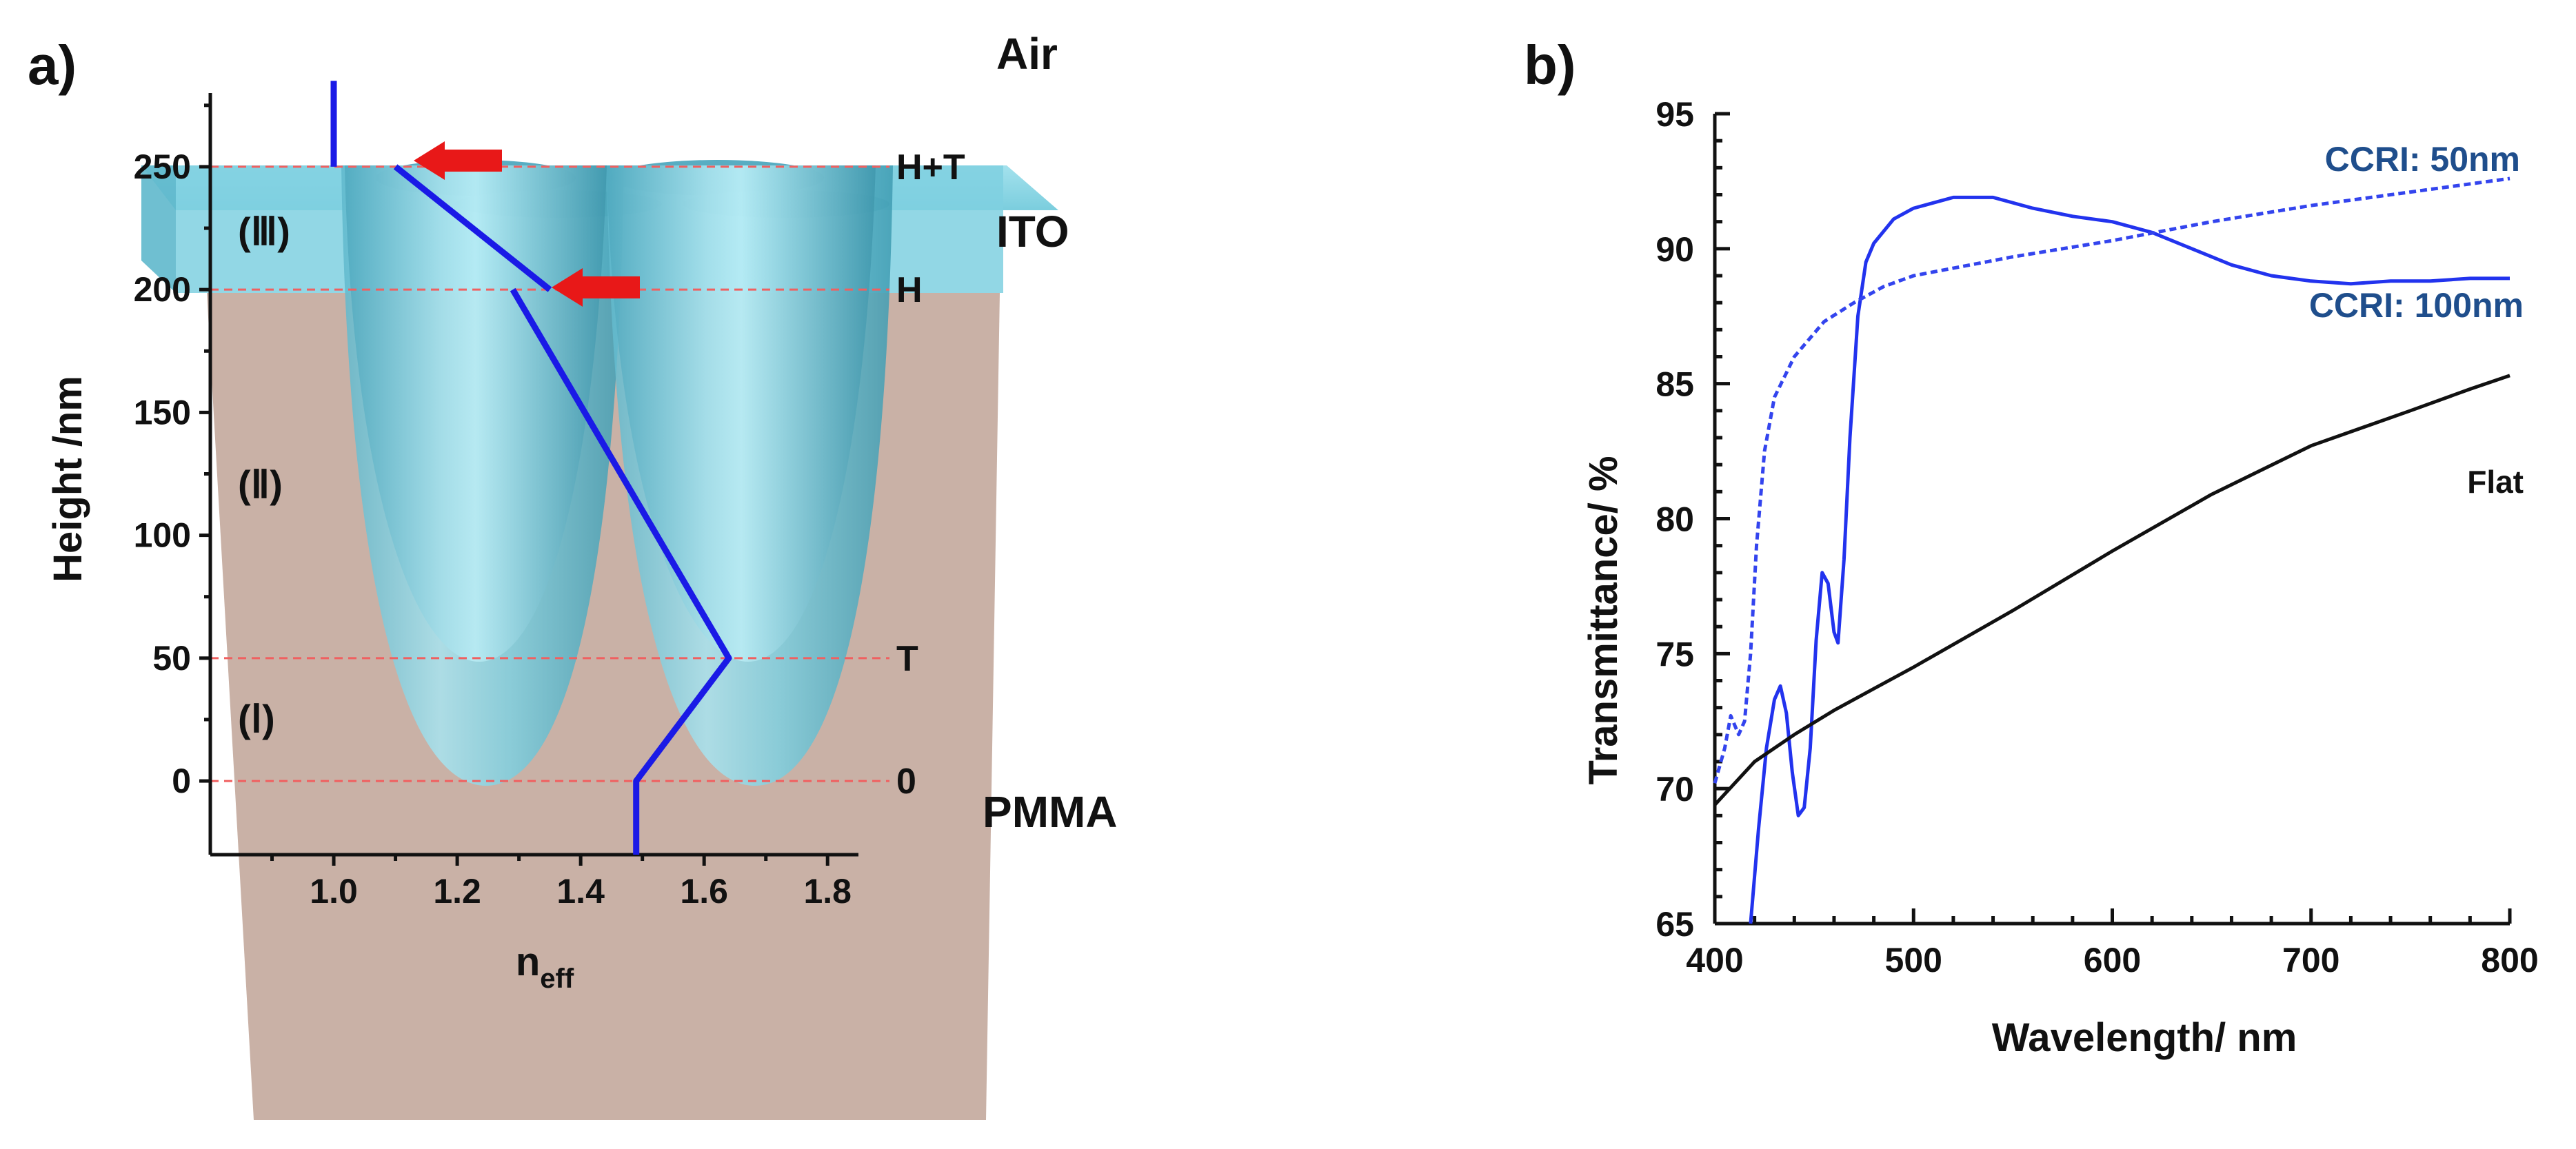 This screenshot has width=2576, height=1149. What do you see at coordinates (580, 891) in the screenshot?
I see `x-tick-label: 1.4` at bounding box center [580, 891].